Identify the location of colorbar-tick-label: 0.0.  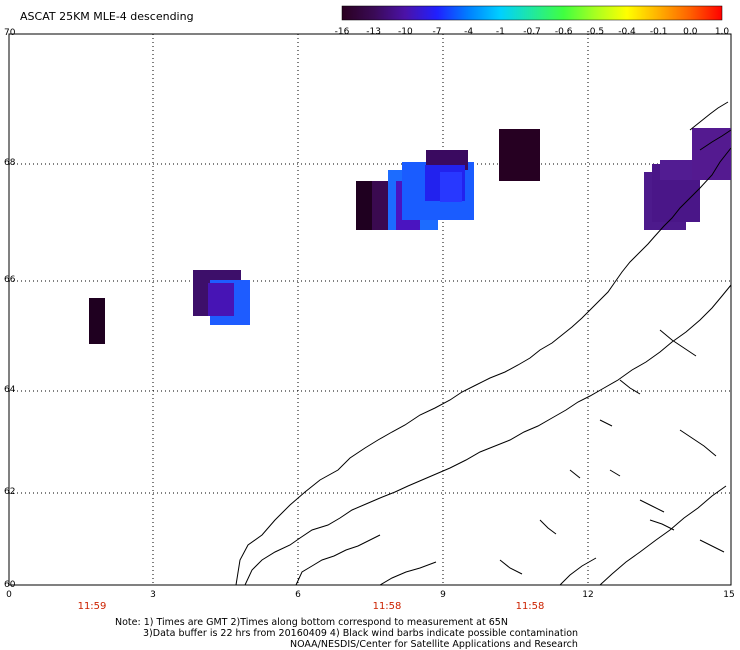
(690, 32).